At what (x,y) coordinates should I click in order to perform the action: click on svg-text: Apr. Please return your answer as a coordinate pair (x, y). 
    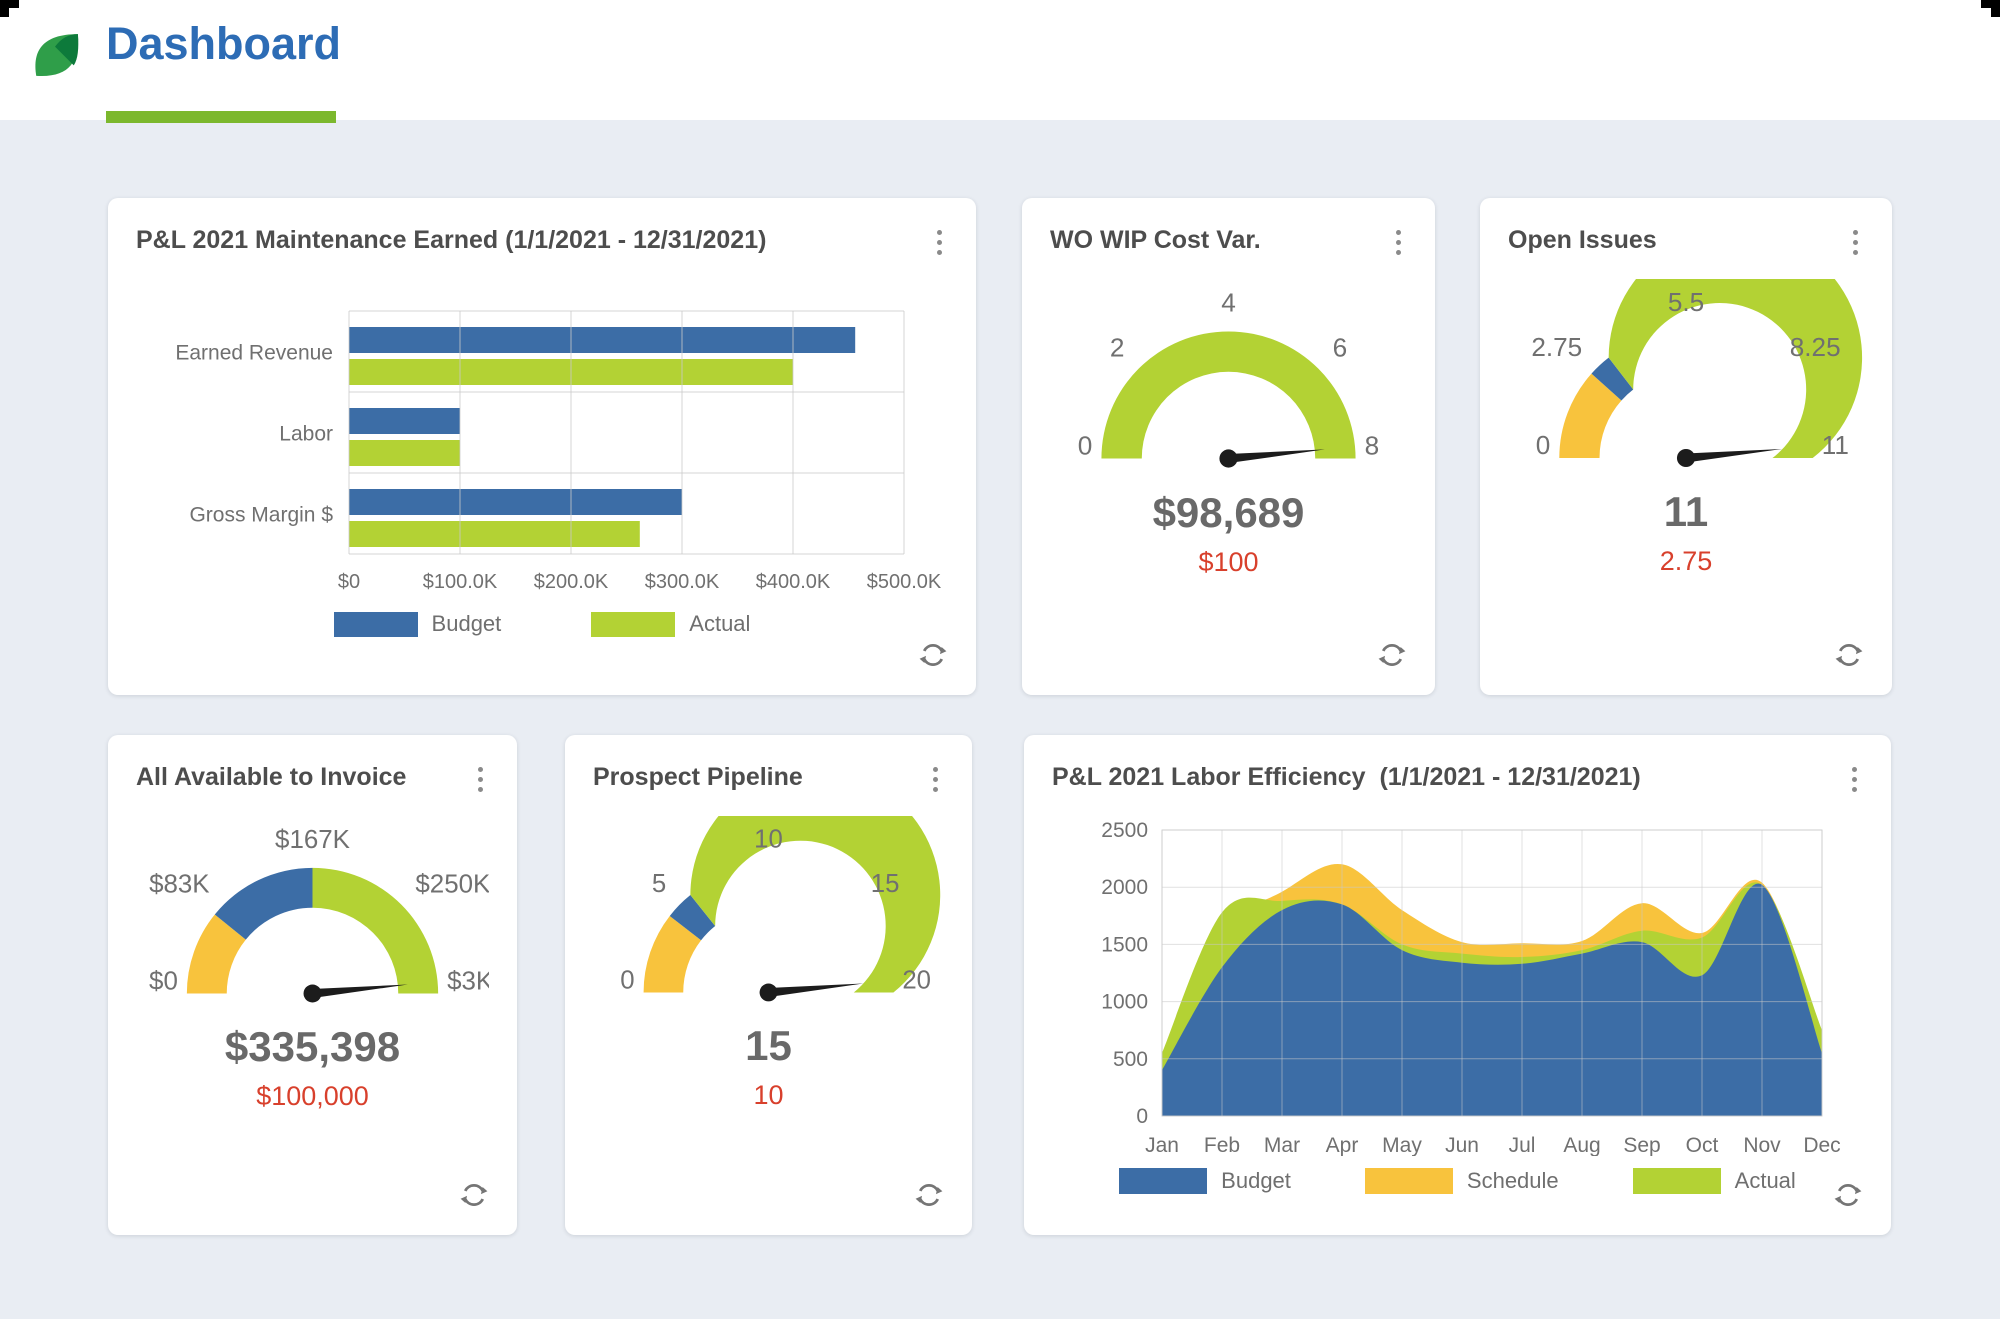
    Looking at the image, I should click on (1342, 1145).